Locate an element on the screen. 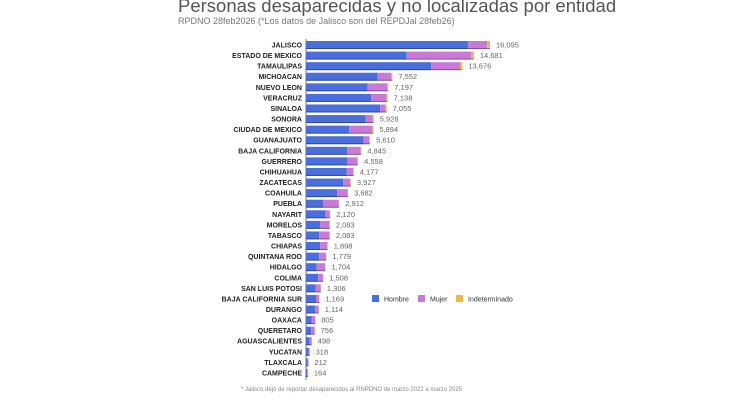  category-label: ZACATECAS is located at coordinates (280, 183).